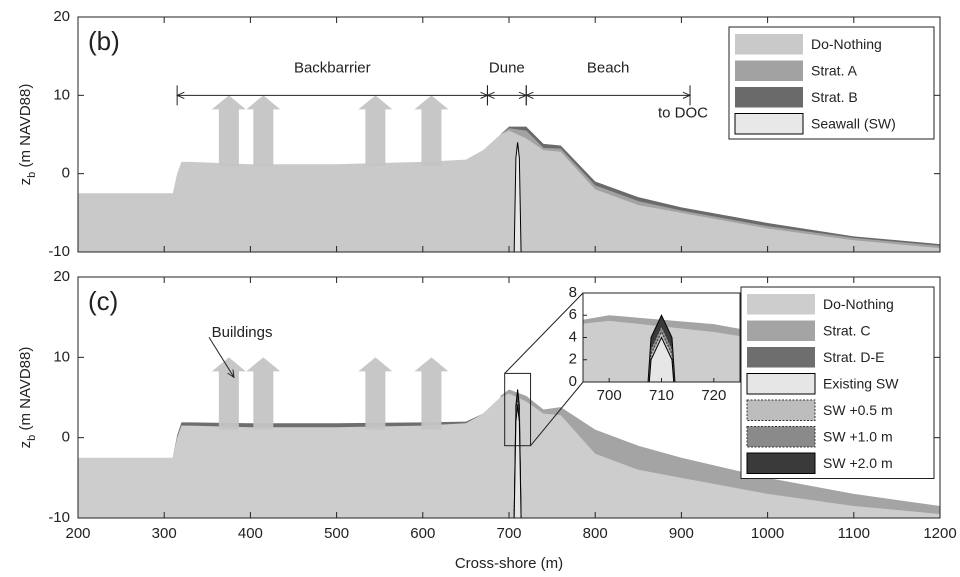 The width and height of the screenshot is (960, 577). Describe the element at coordinates (104, 41) in the screenshot. I see `panel-label: (b)` at that location.